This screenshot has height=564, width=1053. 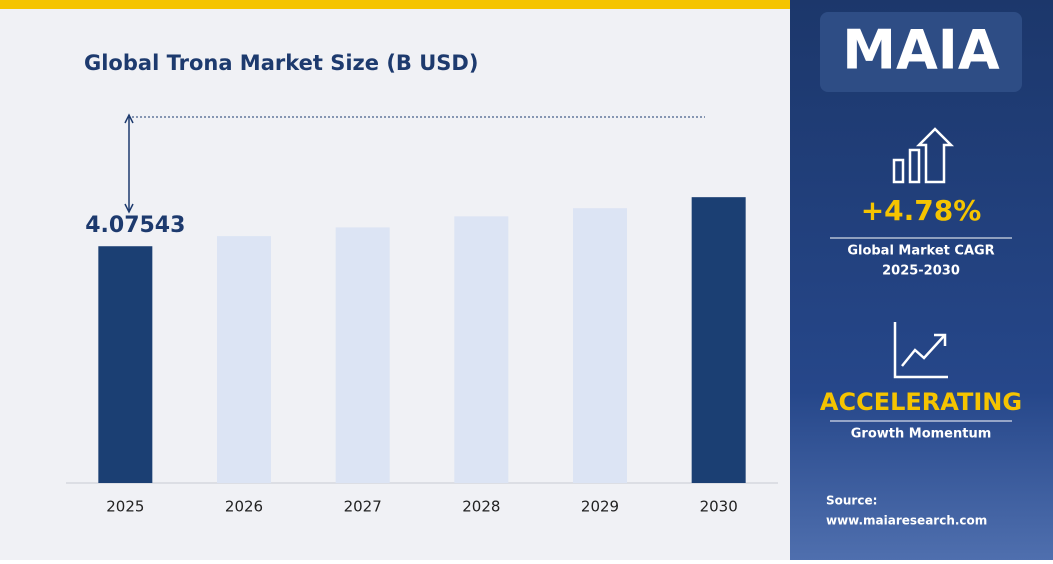 I want to click on x-tick-label: 2027, so click(x=363, y=507).